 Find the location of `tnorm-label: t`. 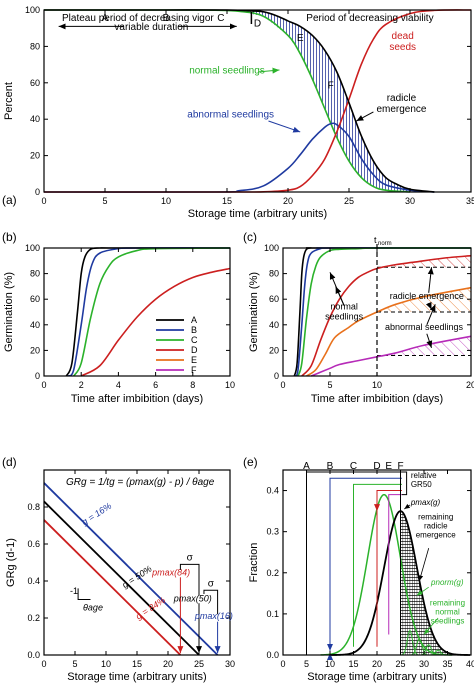

tnorm-label: t is located at coordinates (375, 240).